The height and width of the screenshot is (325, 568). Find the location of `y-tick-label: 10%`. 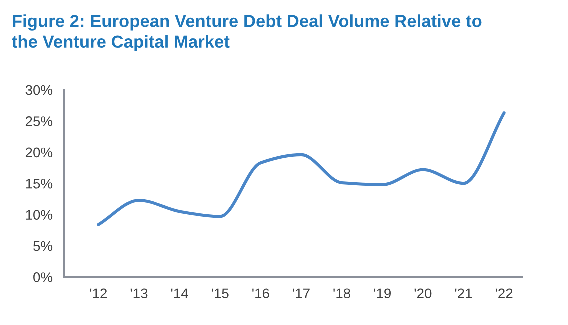

y-tick-label: 10% is located at coordinates (39, 215).